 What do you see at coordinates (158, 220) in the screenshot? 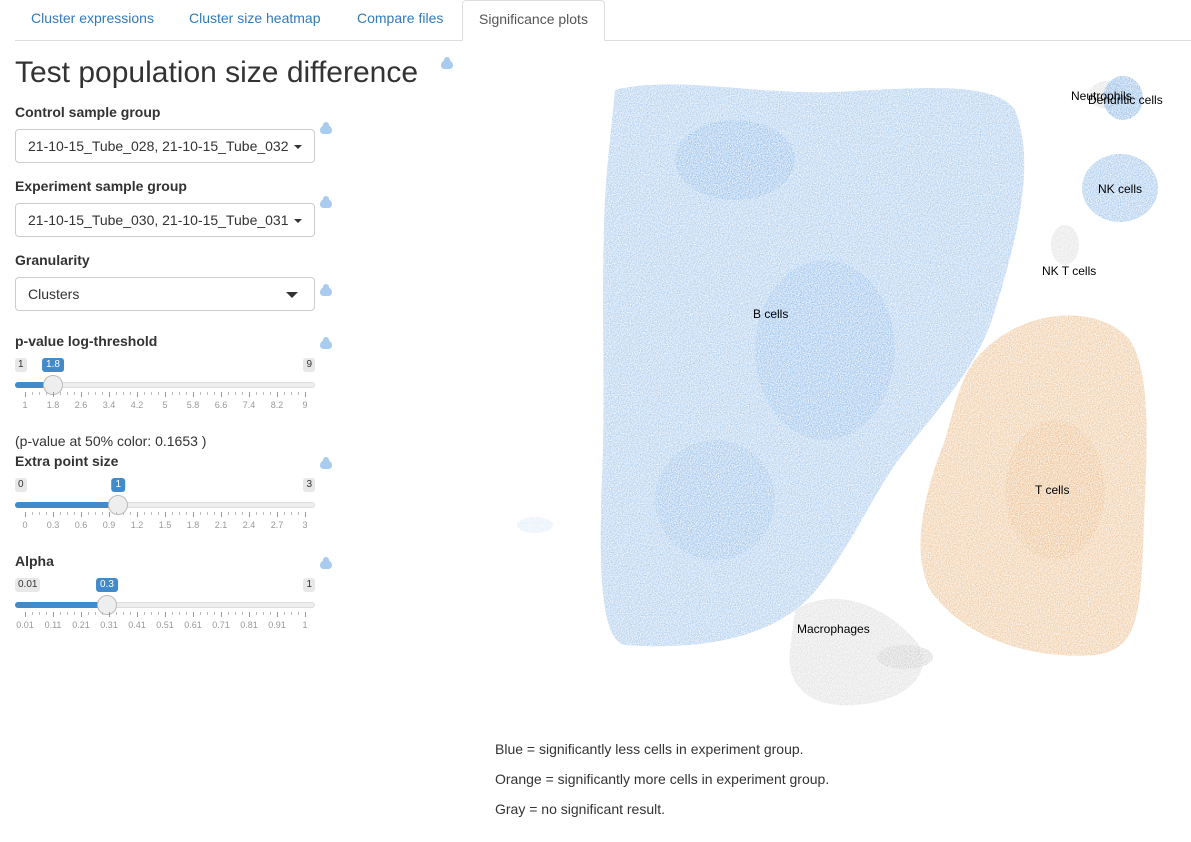
I see `experiment-group-value: 21-10-15_Tube_030, 21-10-15_Tube_031` at bounding box center [158, 220].